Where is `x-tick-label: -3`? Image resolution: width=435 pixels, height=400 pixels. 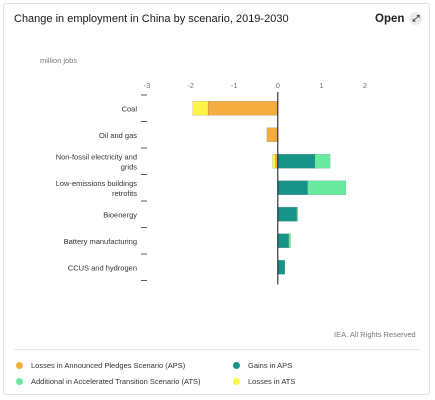
x-tick-label: -3 is located at coordinates (147, 85).